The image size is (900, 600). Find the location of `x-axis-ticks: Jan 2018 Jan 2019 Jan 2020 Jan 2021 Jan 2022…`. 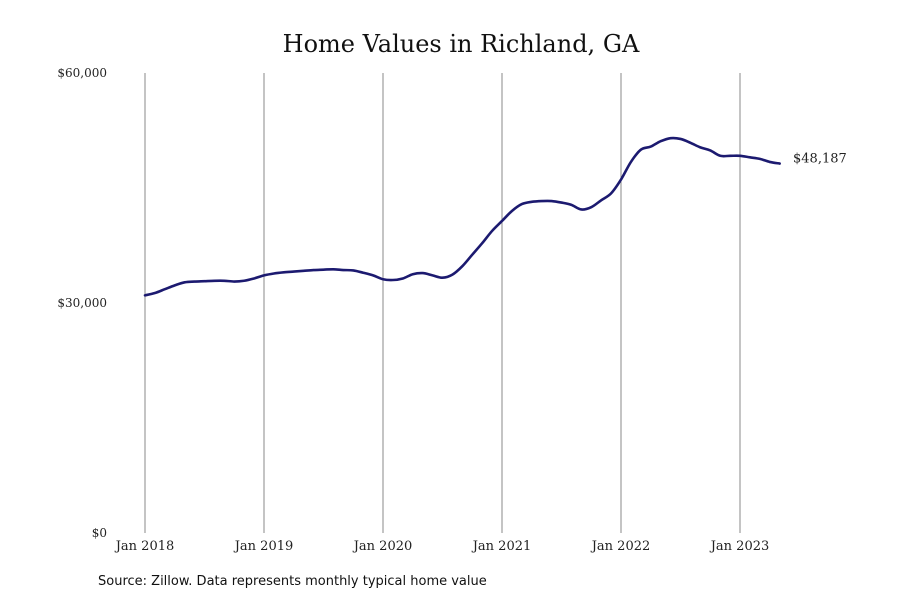

x-axis-ticks: Jan 2018 Jan 2019 Jan 2020 Jan 2021 Jan 2022… is located at coordinates (442, 546).